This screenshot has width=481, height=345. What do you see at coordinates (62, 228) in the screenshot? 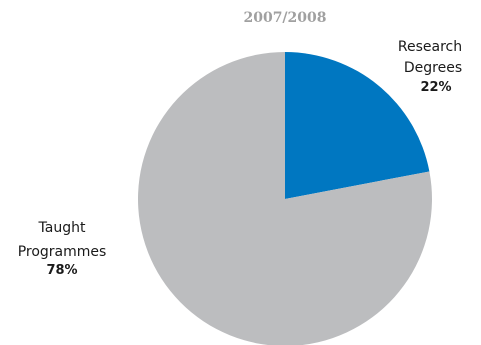
I see `slice-label-taught-line1: Taught` at bounding box center [62, 228].